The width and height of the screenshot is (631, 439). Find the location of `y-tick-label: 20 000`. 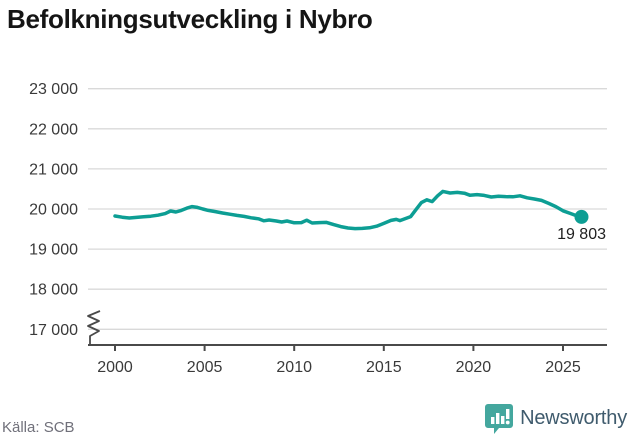

y-tick-label: 20 000 is located at coordinates (53, 210).